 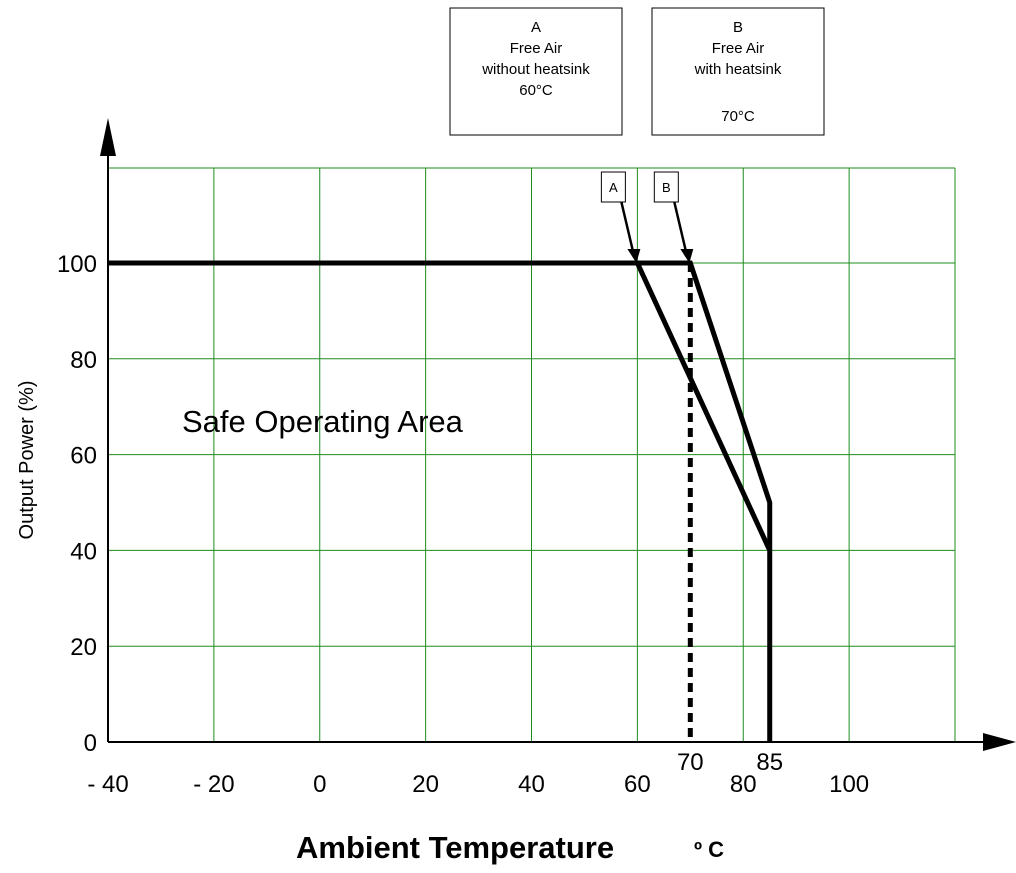 What do you see at coordinates (743, 784) in the screenshot?
I see `x-tick-label: 80` at bounding box center [743, 784].